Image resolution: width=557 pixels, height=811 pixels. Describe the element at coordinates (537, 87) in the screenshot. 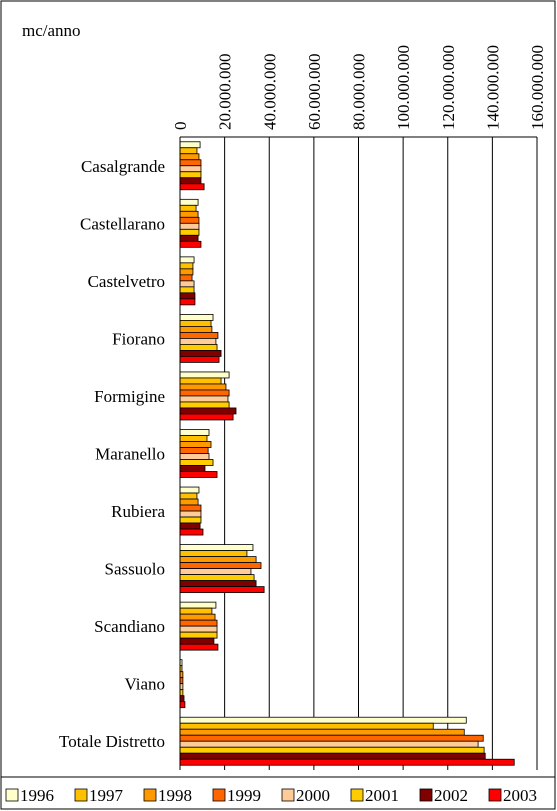

I see `x-tick-label: 160.000.000` at that location.